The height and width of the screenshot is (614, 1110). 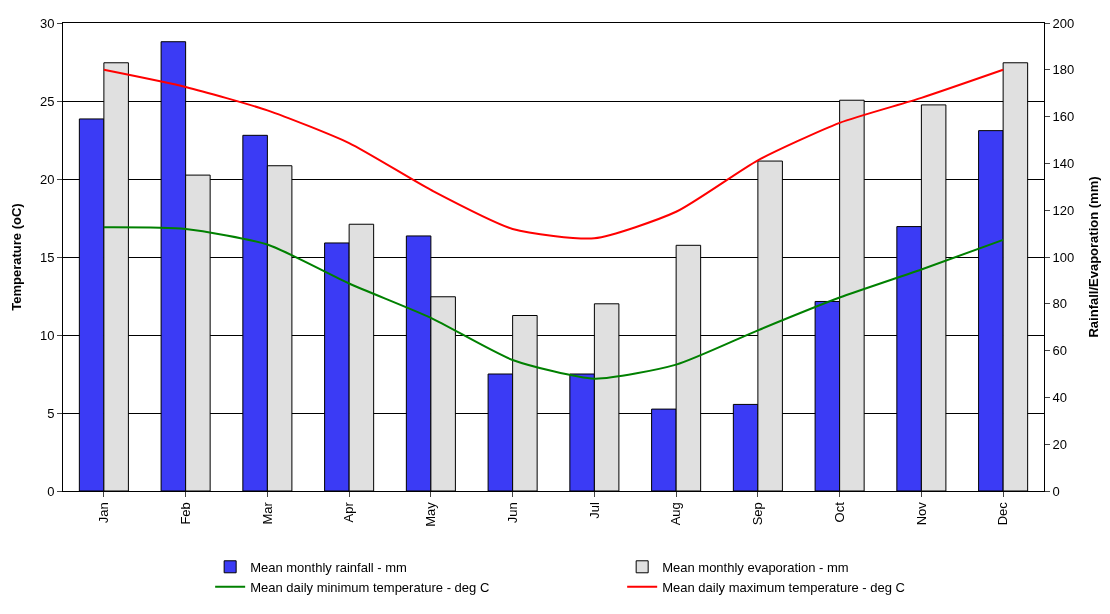 I want to click on x-tick-label: Feb, so click(x=185, y=513).